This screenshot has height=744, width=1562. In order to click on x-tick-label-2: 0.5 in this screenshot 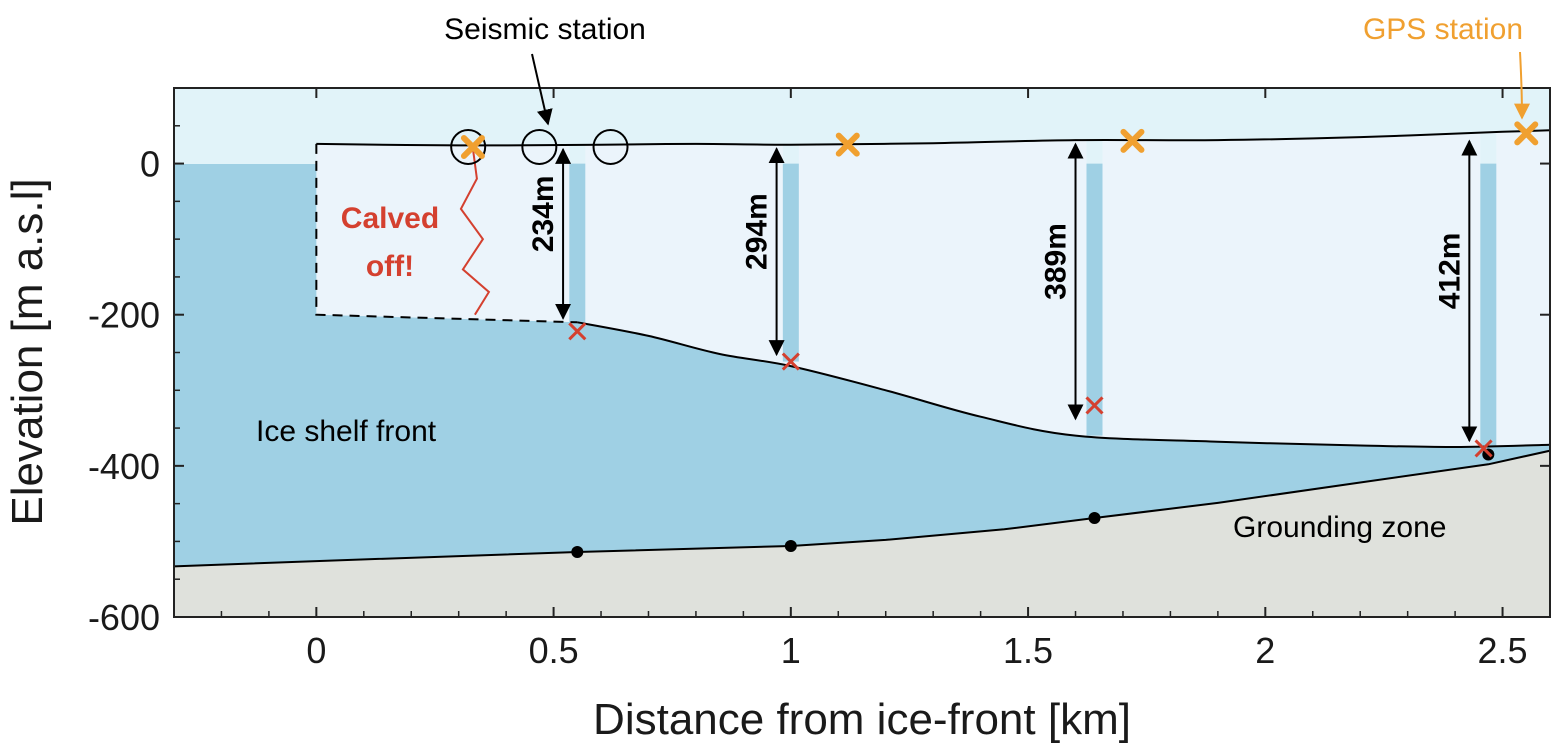, I will do `click(554, 650)`.